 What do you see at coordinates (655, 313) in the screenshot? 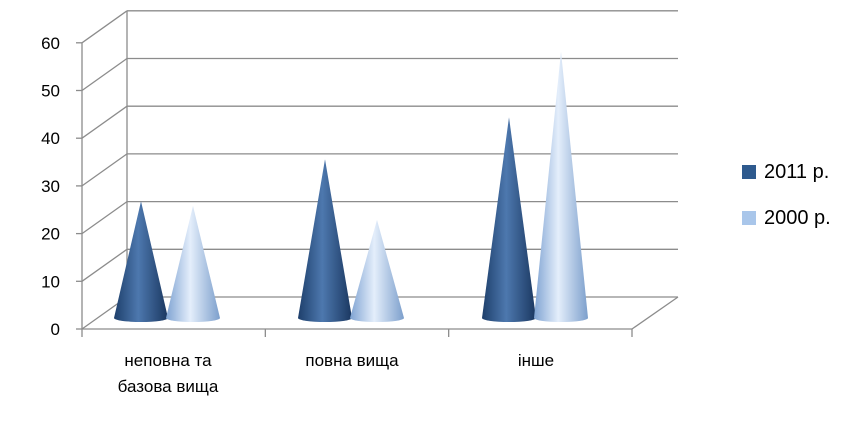
I see `floor-right-edge` at bounding box center [655, 313].